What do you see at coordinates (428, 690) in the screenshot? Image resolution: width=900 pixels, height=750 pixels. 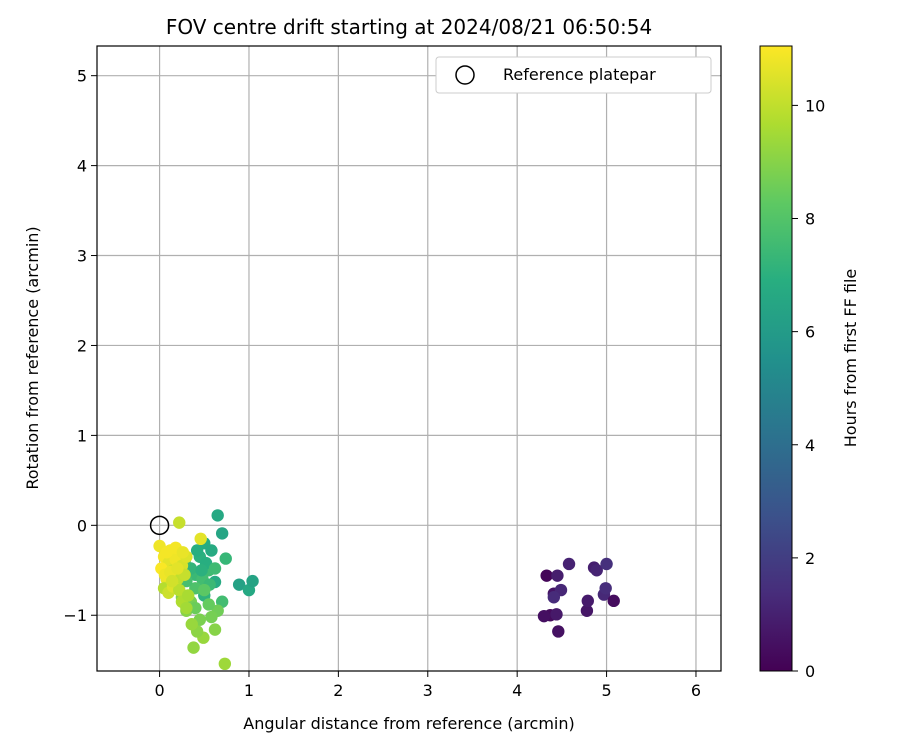 I see `x-tick-label: 3` at bounding box center [428, 690].